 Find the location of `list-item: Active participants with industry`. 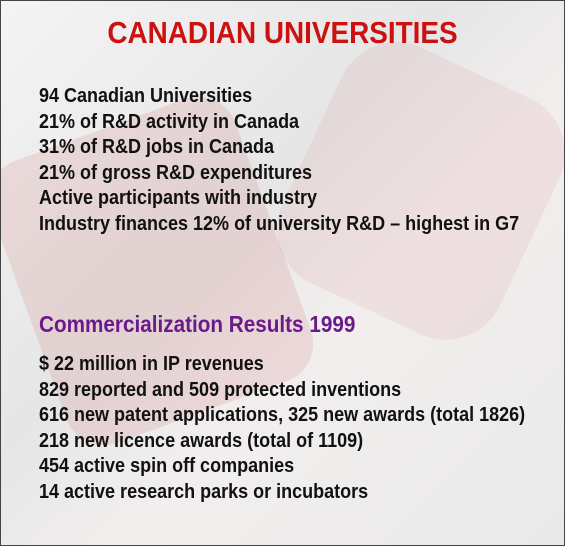

list-item: Active participants with industry is located at coordinates (178, 198).